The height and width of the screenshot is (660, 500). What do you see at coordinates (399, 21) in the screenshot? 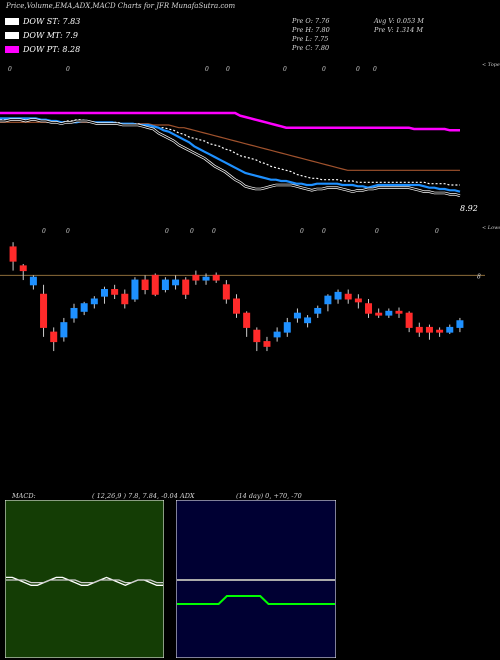
I see `stat-avg-volume: Avg V: 0.053 M` at bounding box center [399, 21].